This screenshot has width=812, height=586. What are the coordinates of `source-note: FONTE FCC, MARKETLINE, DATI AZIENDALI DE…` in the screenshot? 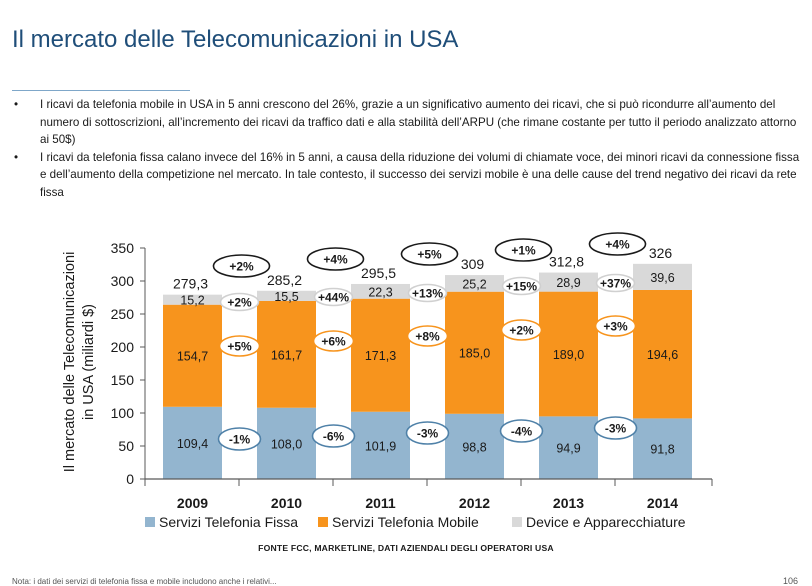 It's located at (406, 548).